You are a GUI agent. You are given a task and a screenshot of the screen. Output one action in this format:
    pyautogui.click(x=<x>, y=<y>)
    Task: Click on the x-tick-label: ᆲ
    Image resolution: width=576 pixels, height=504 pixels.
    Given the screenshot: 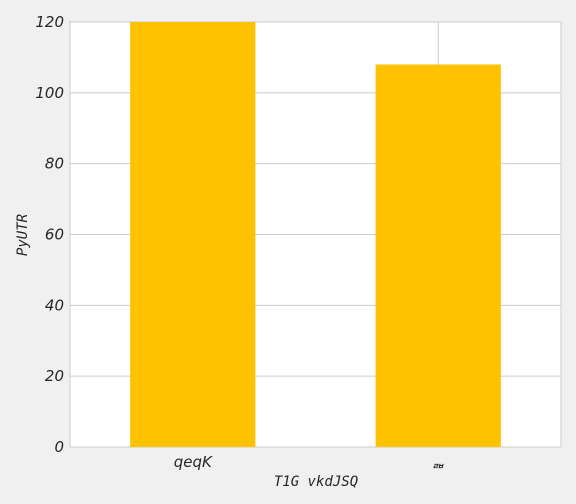 What is the action you would take?
    pyautogui.click(x=438, y=462)
    